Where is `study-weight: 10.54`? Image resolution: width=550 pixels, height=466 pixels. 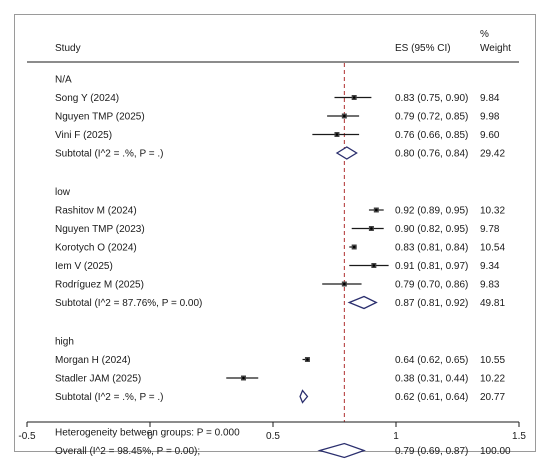
study-weight: 10.54 is located at coordinates (492, 248).